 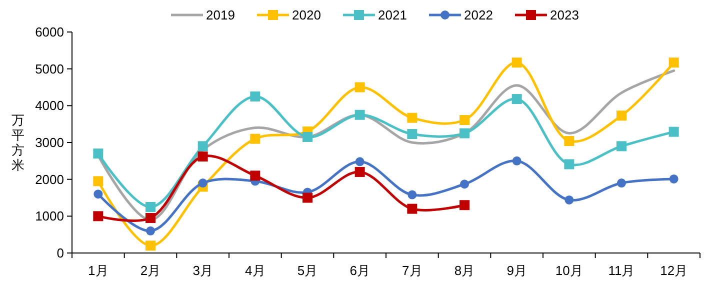 I want to click on legend-label: 2020, so click(x=306, y=15).